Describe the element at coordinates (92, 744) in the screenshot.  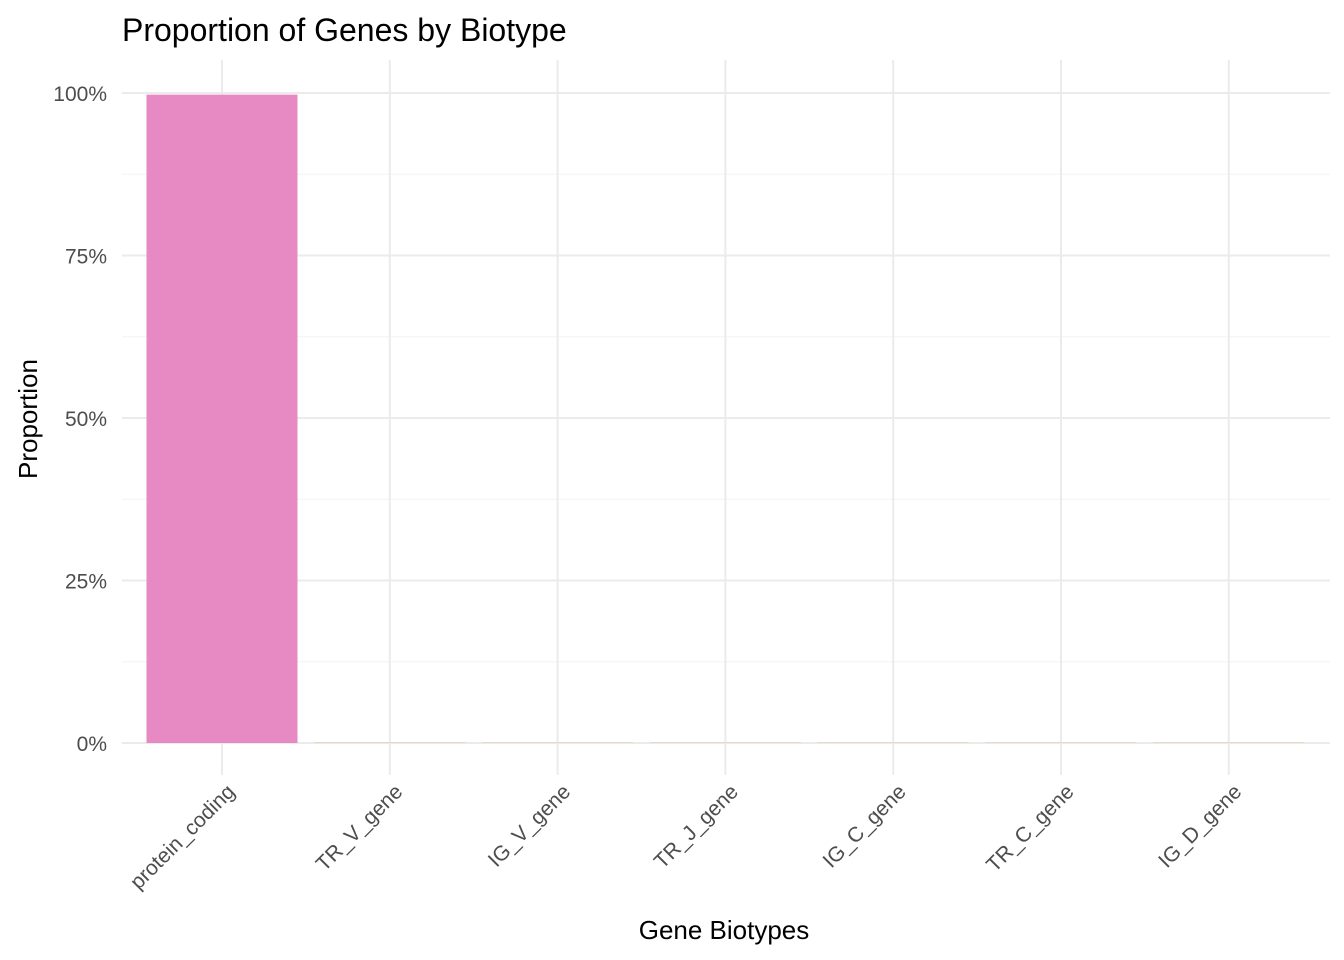
I see `y-tick-label: 0%` at that location.